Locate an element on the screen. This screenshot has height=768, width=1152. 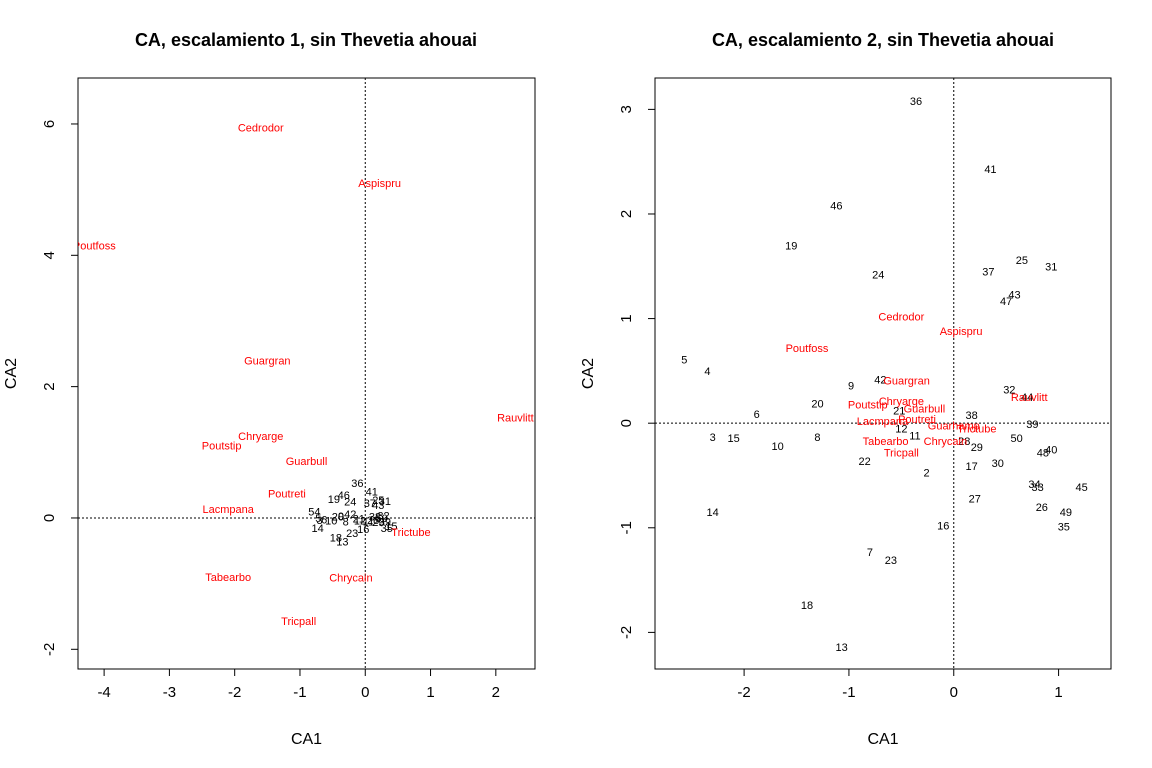
y-tick-label: 2 is located at coordinates (49, 386).